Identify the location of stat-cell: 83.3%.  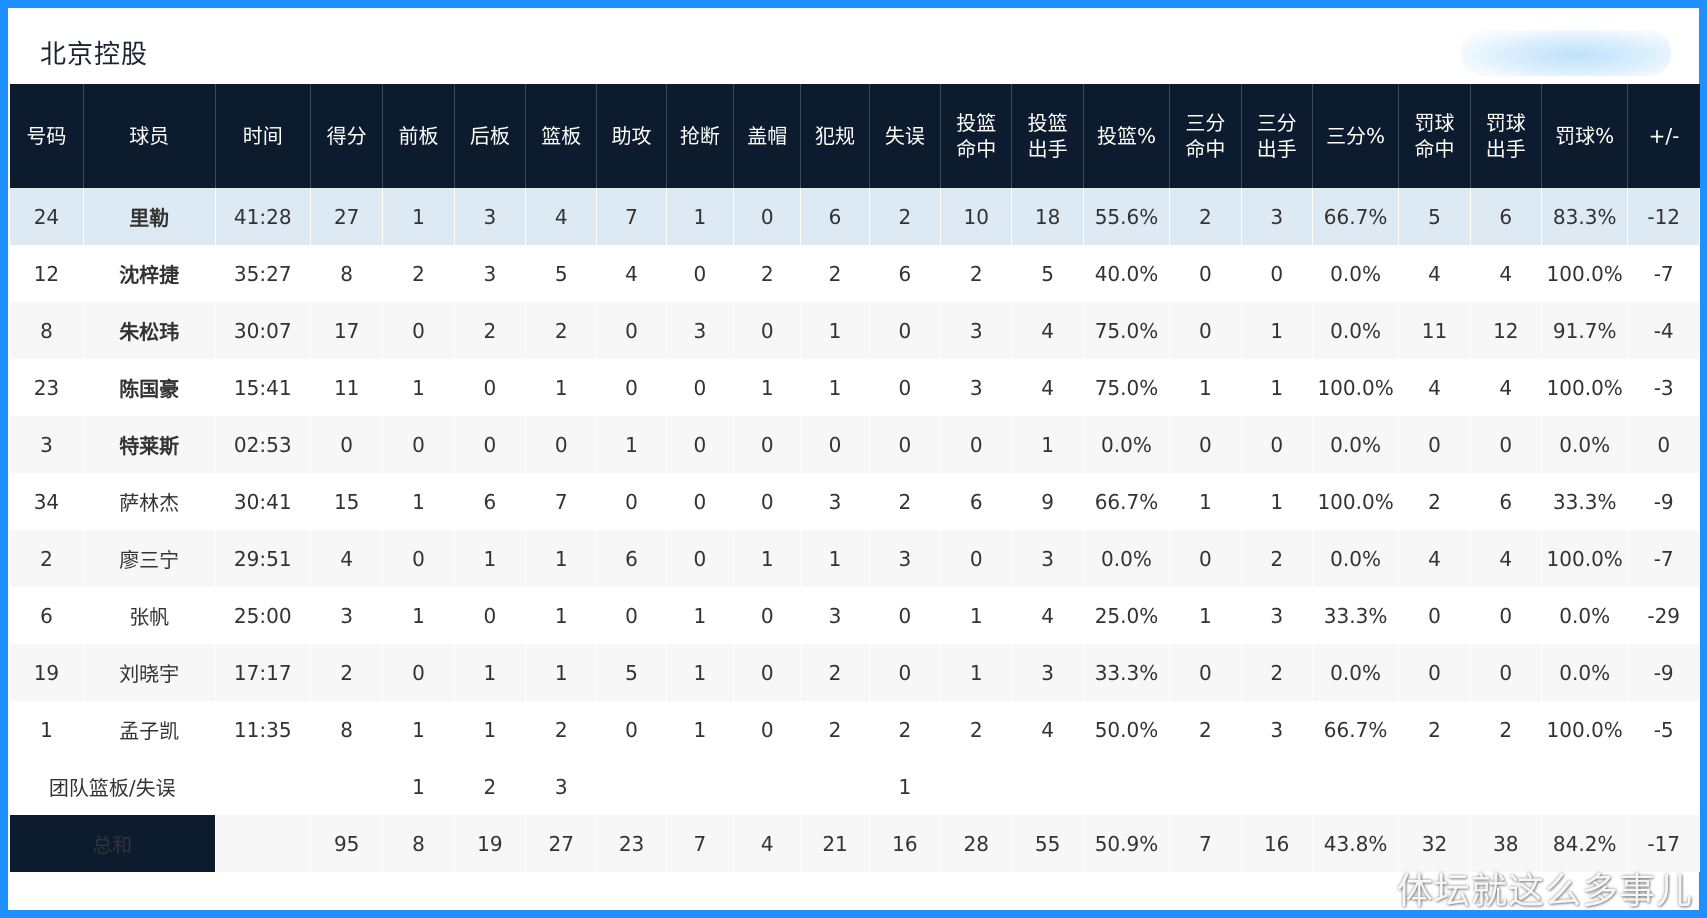
(1585, 216).